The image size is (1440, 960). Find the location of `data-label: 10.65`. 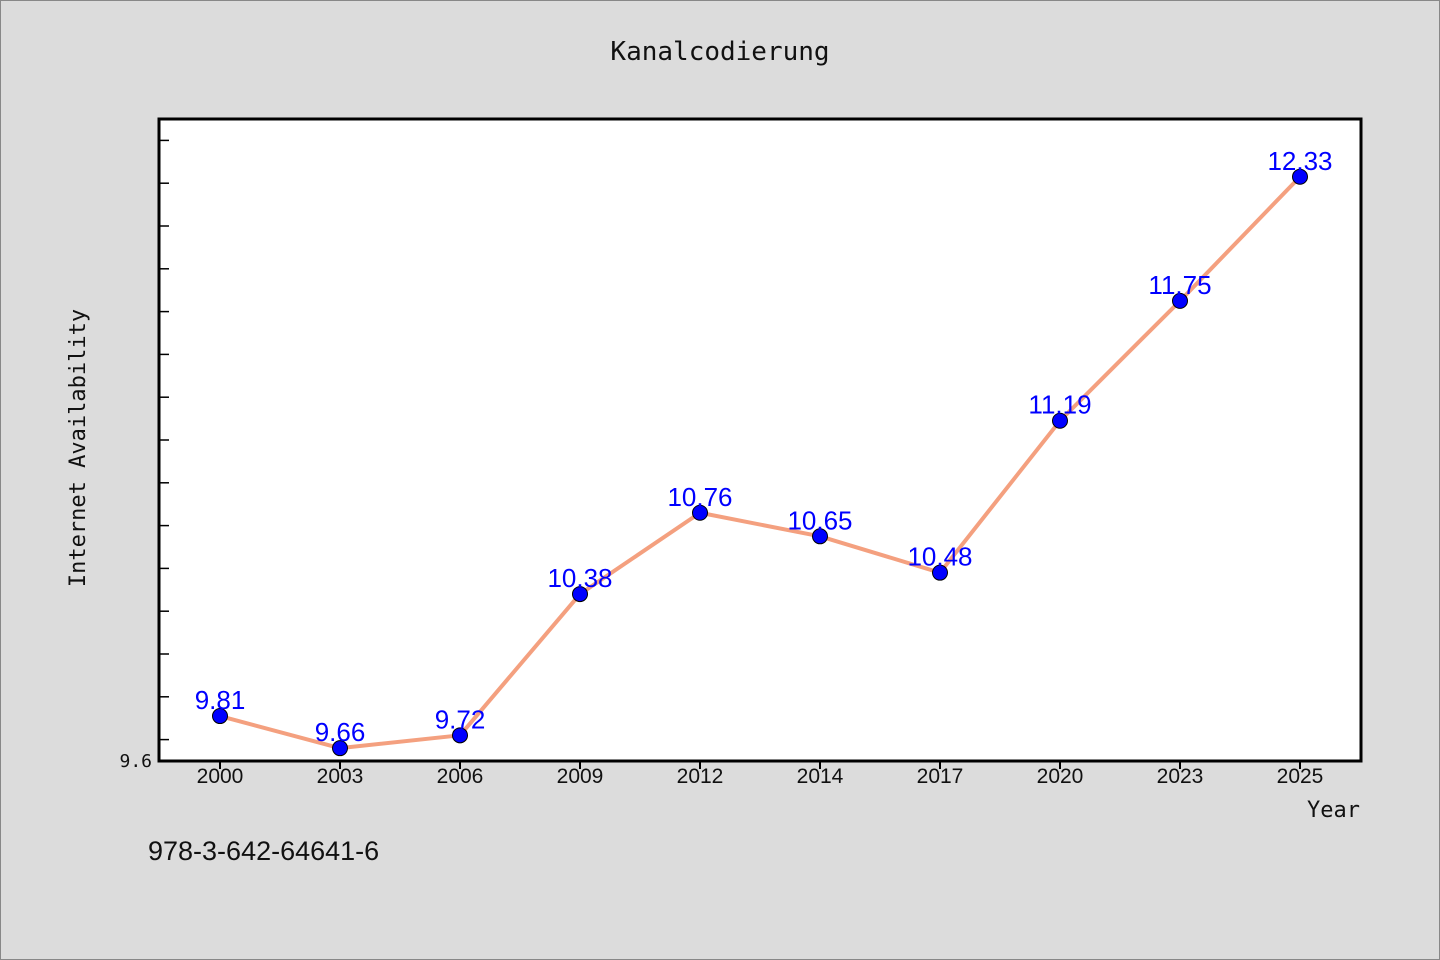

data-label: 10.65 is located at coordinates (819, 520).